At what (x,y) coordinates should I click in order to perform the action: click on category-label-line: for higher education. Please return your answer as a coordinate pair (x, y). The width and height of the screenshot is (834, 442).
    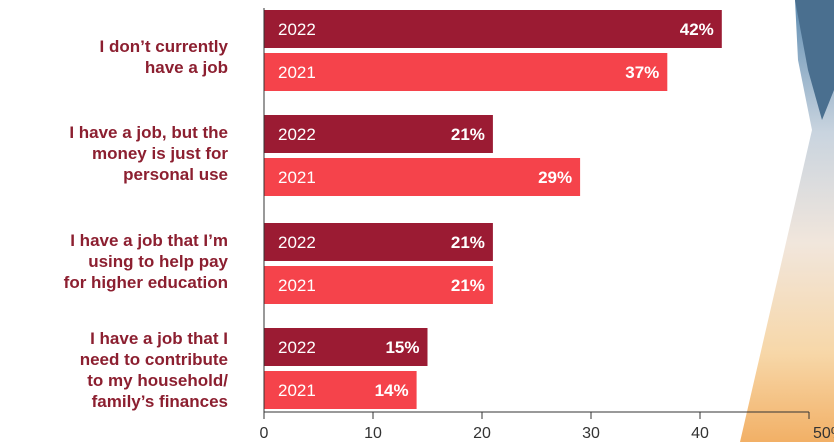
    Looking at the image, I should click on (145, 282).